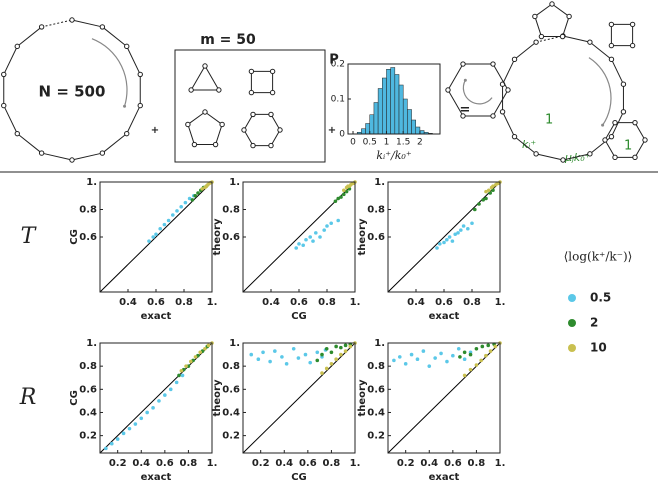 This screenshot has height=489, width=658. Describe the element at coordinates (338, 100) in the screenshot. I see `y-tick-label: 0.1` at that location.